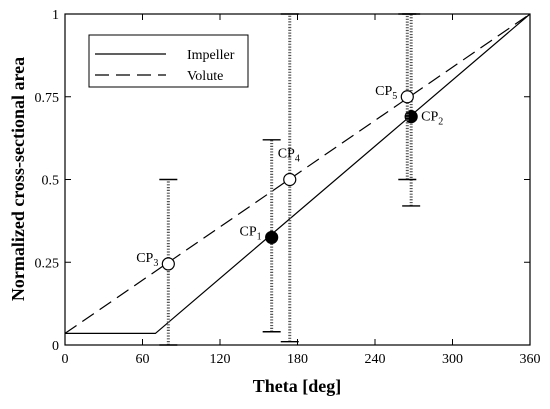  What do you see at coordinates (272, 237) in the screenshot?
I see `marker-cp1` at bounding box center [272, 237].